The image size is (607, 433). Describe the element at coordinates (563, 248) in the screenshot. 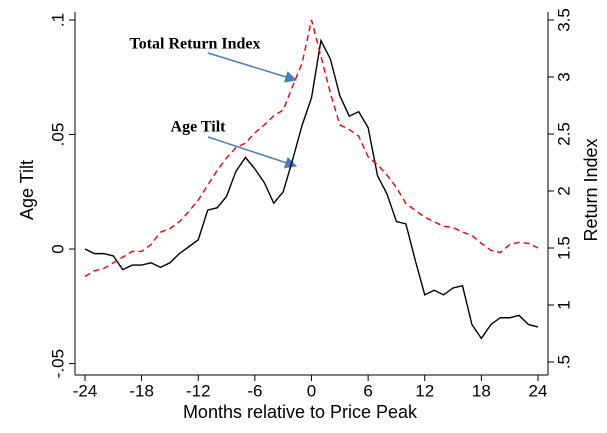

I see `y2-tick-label: 1.5` at that location.